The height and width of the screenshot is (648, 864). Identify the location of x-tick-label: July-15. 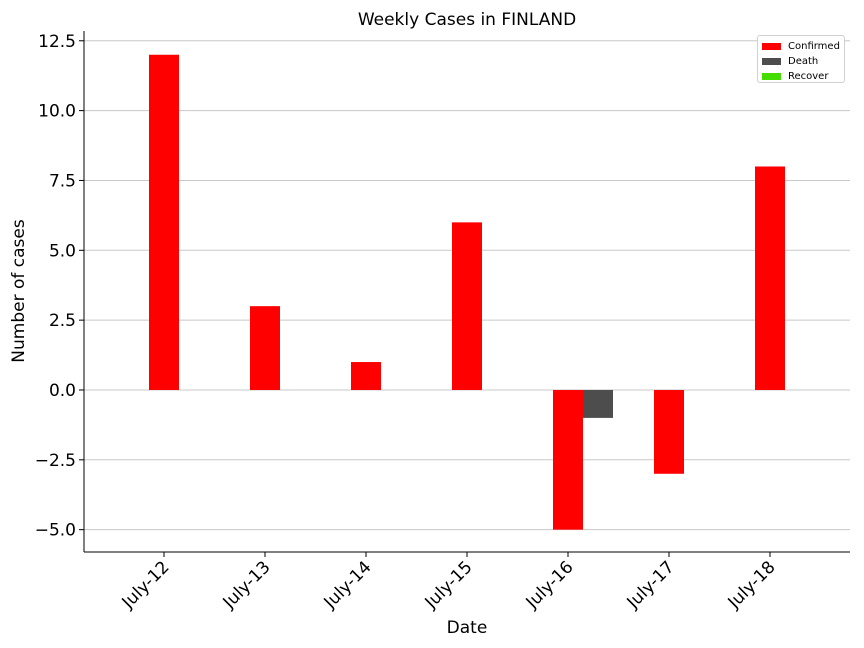
(449, 585).